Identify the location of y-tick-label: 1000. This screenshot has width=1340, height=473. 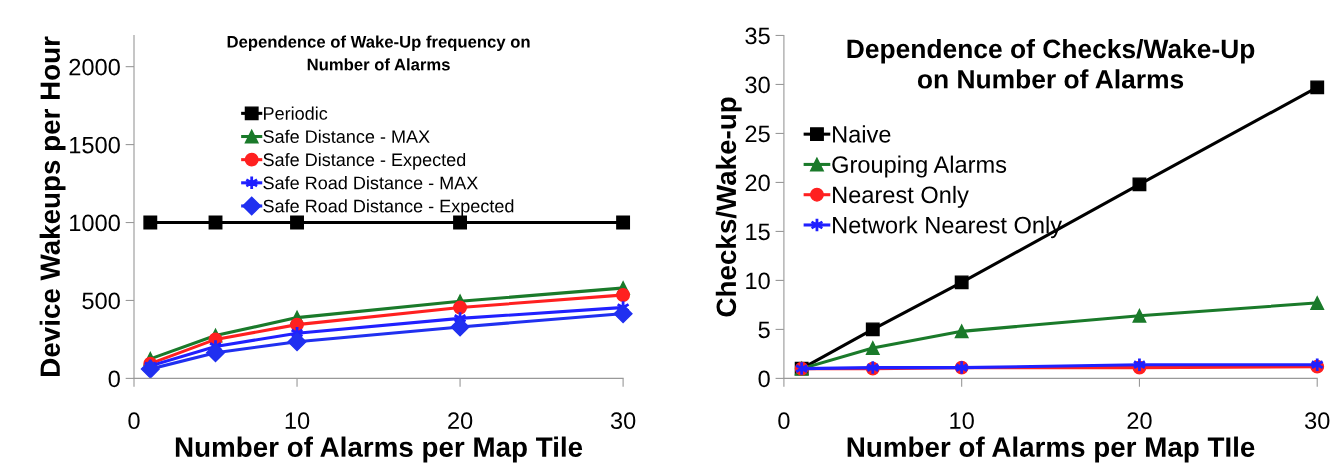
(95, 223).